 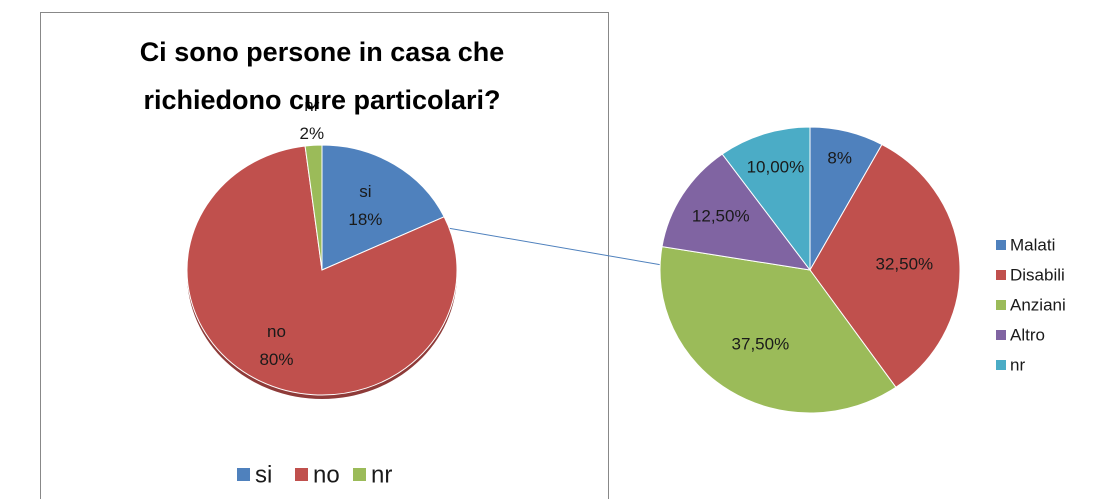 I want to click on legend-label: no, so click(x=326, y=474).